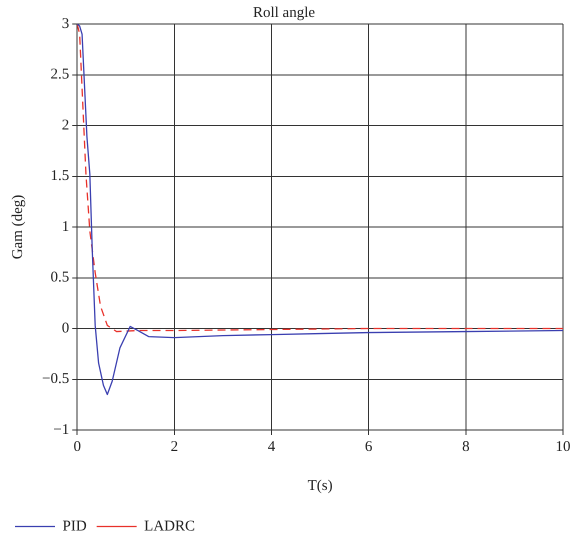 Image resolution: width=577 pixels, height=544 pixels. I want to click on y-tick-label: 1.5, so click(60, 176).